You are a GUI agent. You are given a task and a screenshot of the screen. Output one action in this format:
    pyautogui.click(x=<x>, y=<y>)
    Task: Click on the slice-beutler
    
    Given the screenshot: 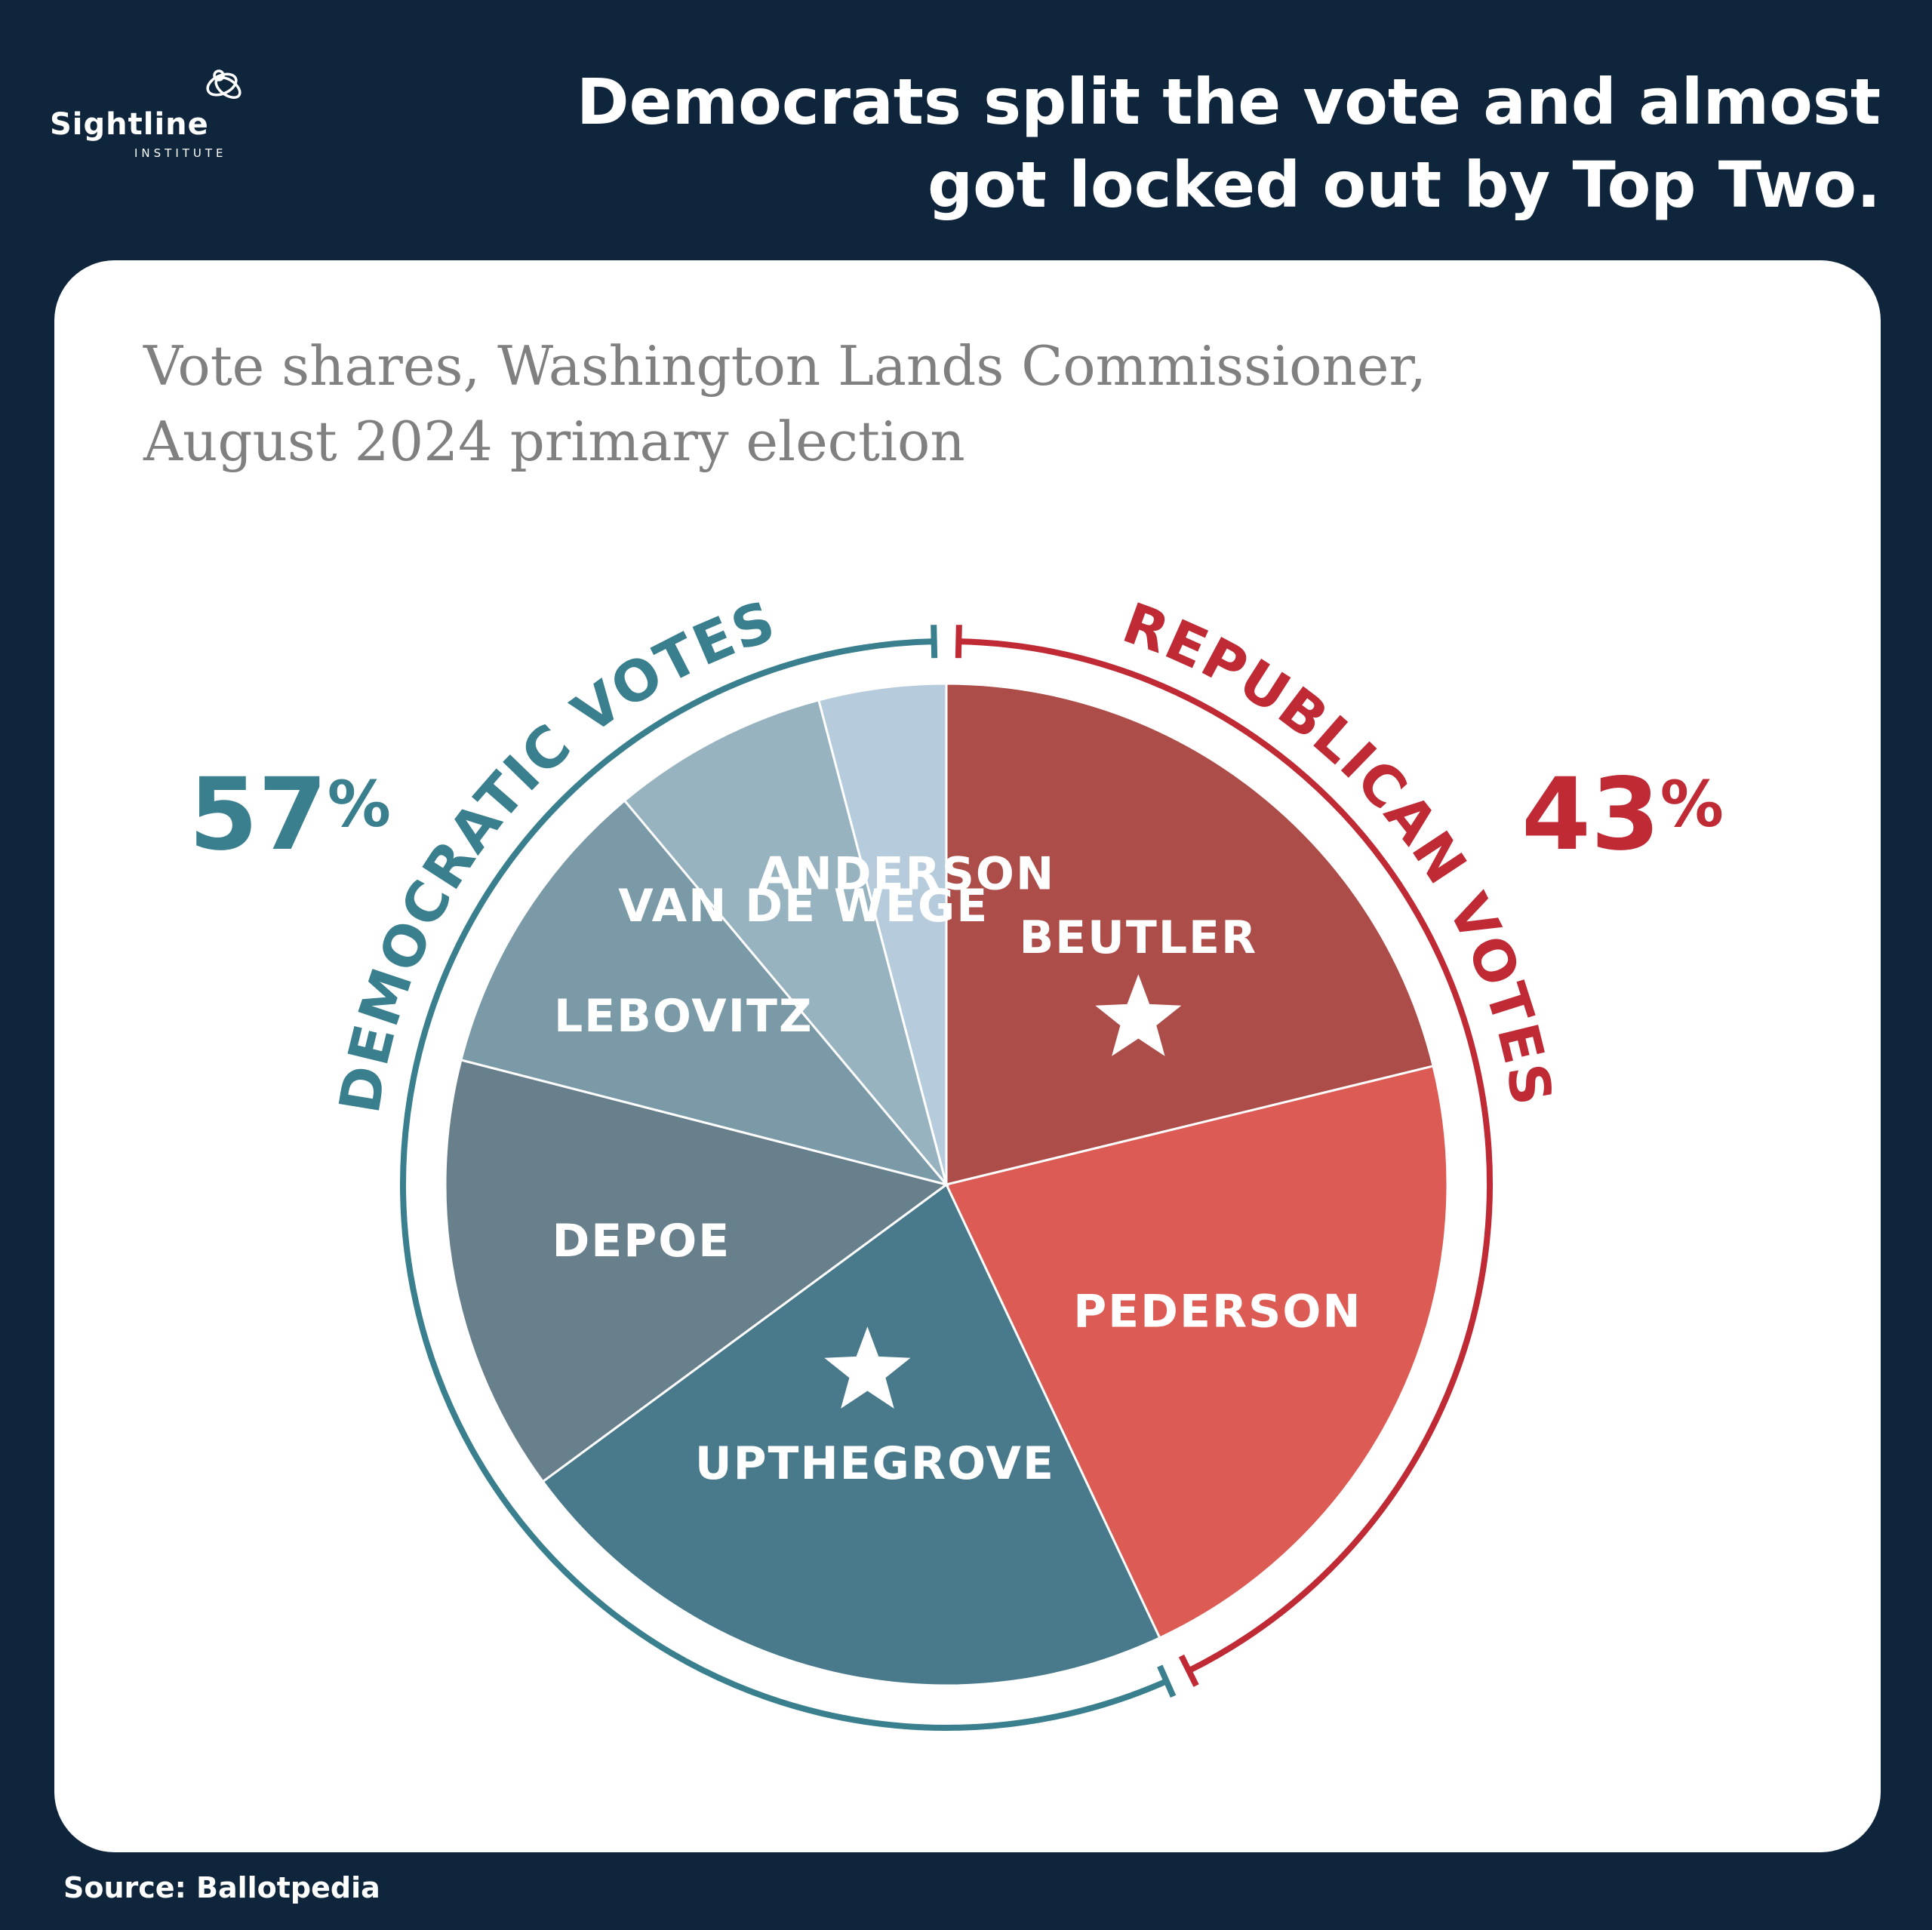 What is the action you would take?
    pyautogui.click(x=1190, y=934)
    